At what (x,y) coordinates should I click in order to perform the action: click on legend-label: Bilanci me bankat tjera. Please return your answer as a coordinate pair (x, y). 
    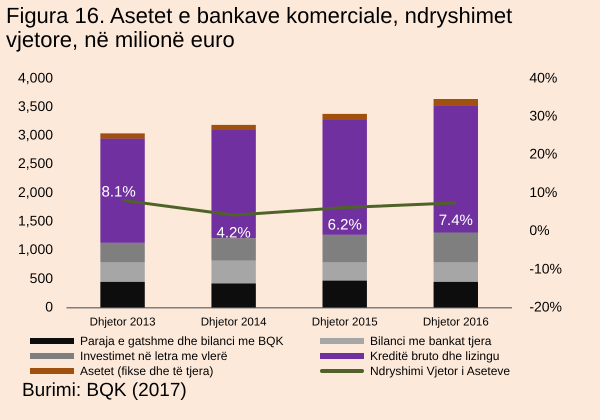
    Looking at the image, I should click on (431, 341).